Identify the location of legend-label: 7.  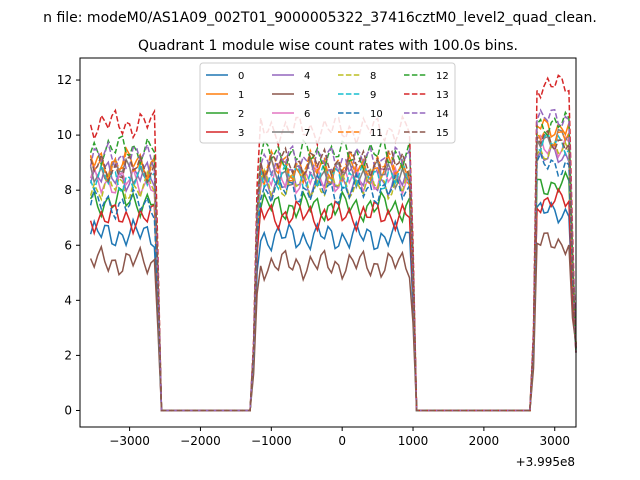
(307, 133).